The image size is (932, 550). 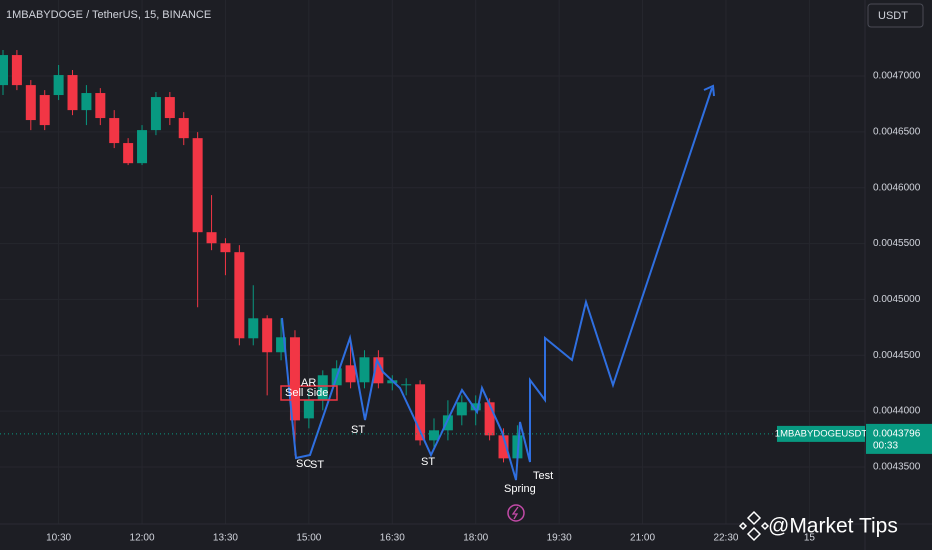 What do you see at coordinates (642, 538) in the screenshot?
I see `x-tick-label: 21:00` at bounding box center [642, 538].